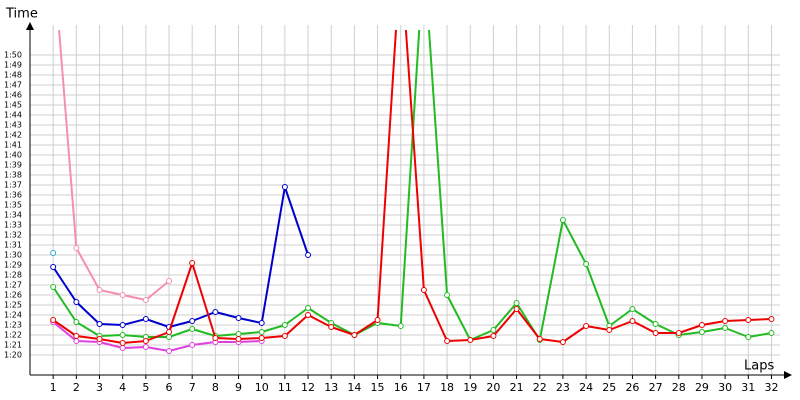 This screenshot has width=800, height=400. Describe the element at coordinates (13, 165) in the screenshot. I see `y-tick-label: 1:39` at that location.